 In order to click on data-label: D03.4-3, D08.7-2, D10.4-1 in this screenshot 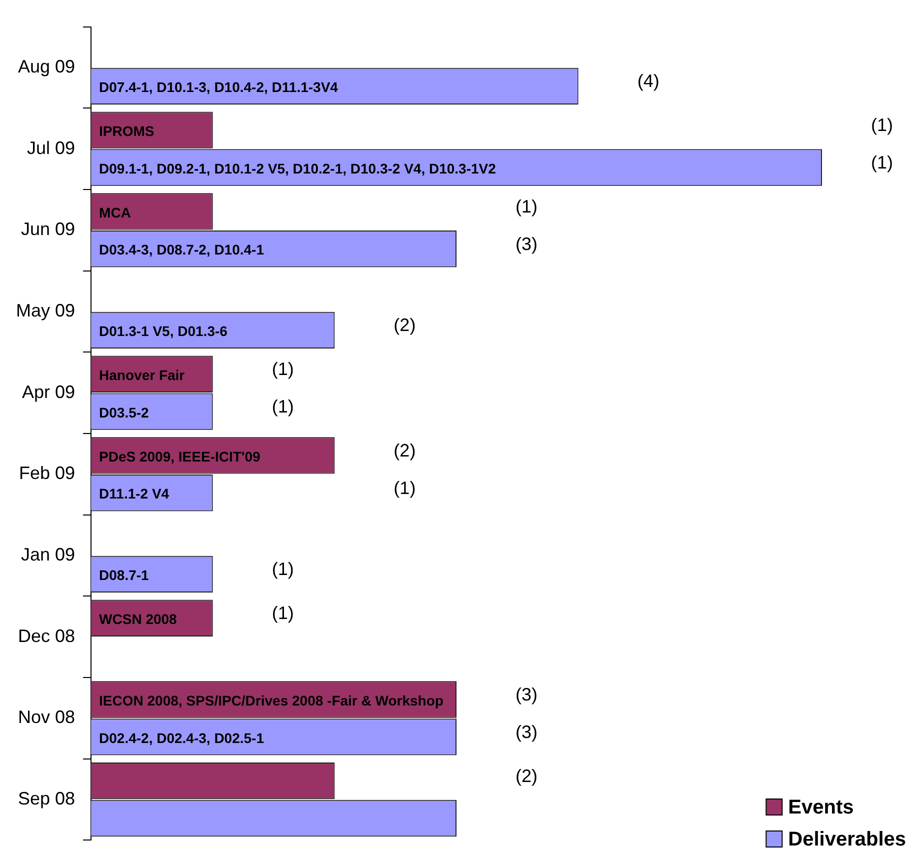, I will do `click(181, 250)`.